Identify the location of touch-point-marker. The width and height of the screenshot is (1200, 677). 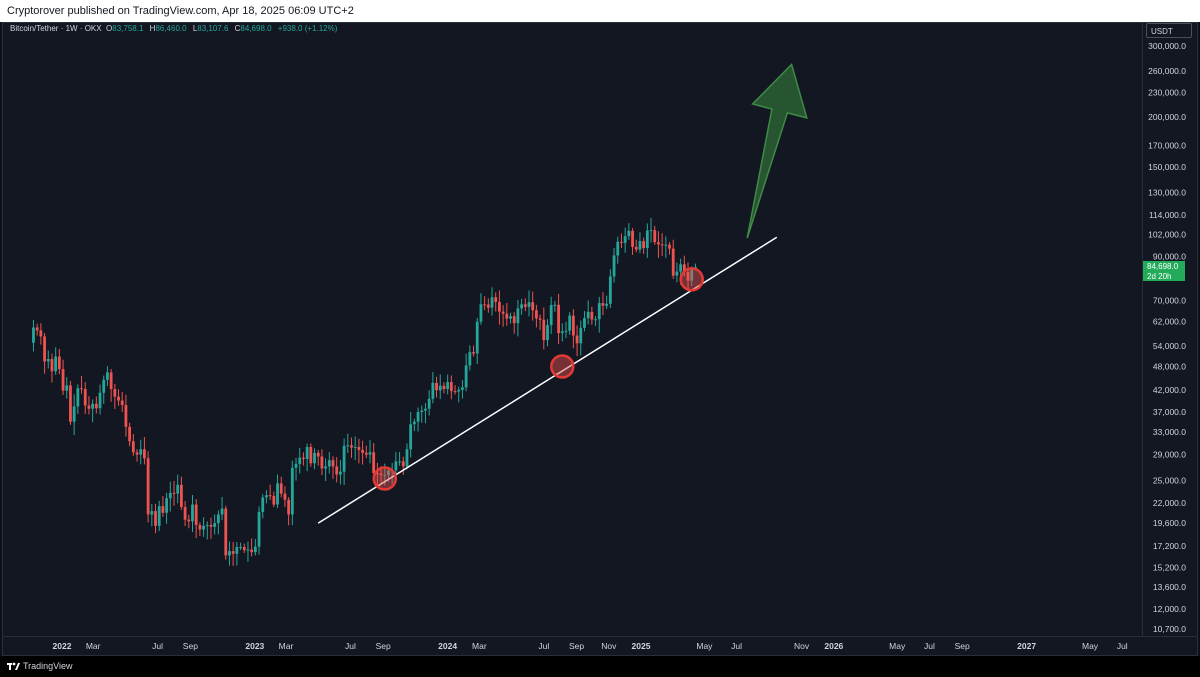
(385, 478).